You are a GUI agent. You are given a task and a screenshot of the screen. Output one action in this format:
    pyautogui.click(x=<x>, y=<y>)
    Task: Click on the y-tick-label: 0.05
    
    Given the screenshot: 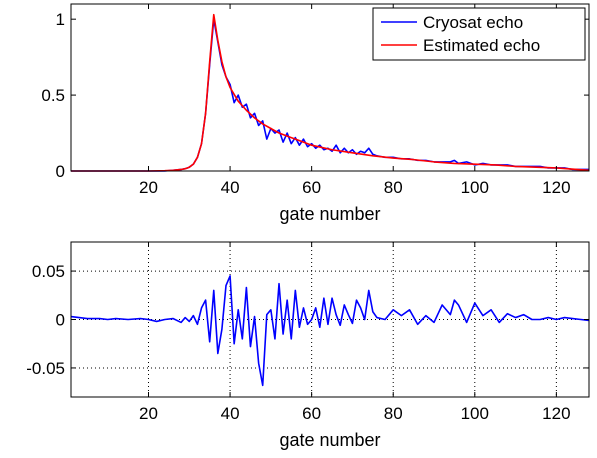 What is the action you would take?
    pyautogui.click(x=48, y=271)
    